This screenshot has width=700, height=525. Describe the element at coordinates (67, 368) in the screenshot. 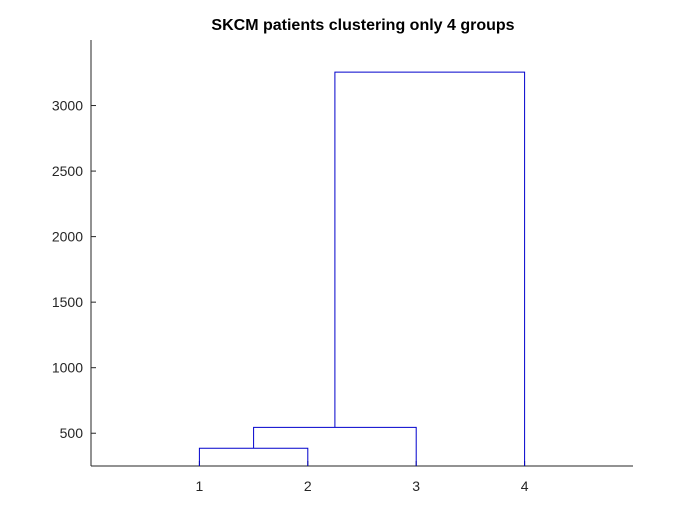

I see `y-tick-label: 1000` at that location.